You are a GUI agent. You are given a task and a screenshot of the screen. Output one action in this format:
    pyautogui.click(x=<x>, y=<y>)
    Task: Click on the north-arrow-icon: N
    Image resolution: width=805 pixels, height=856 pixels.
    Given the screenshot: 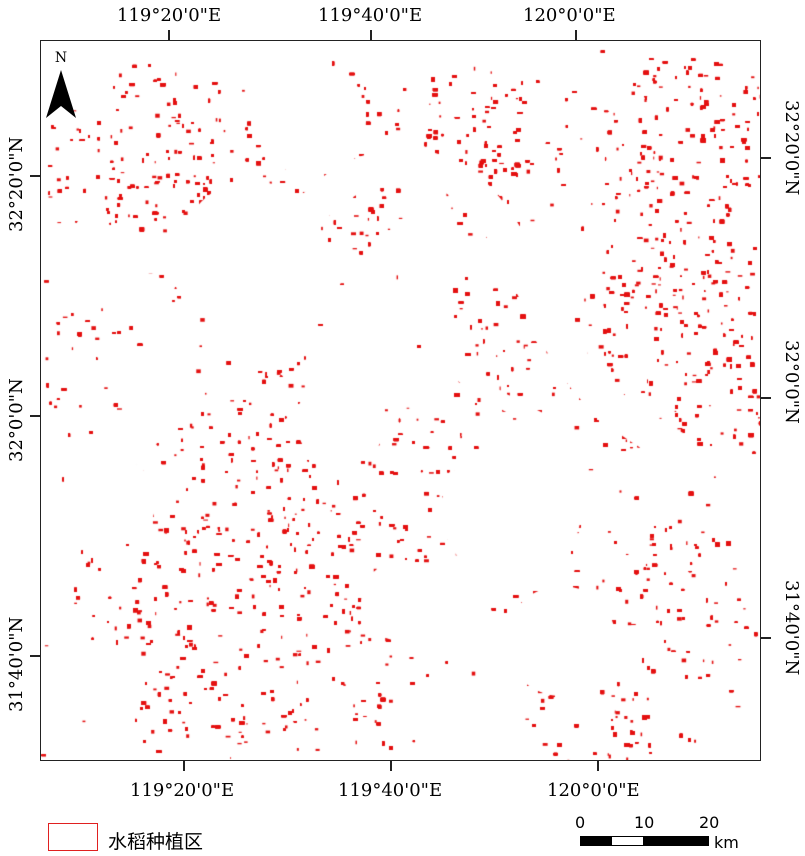 What is the action you would take?
    pyautogui.click(x=61, y=84)
    